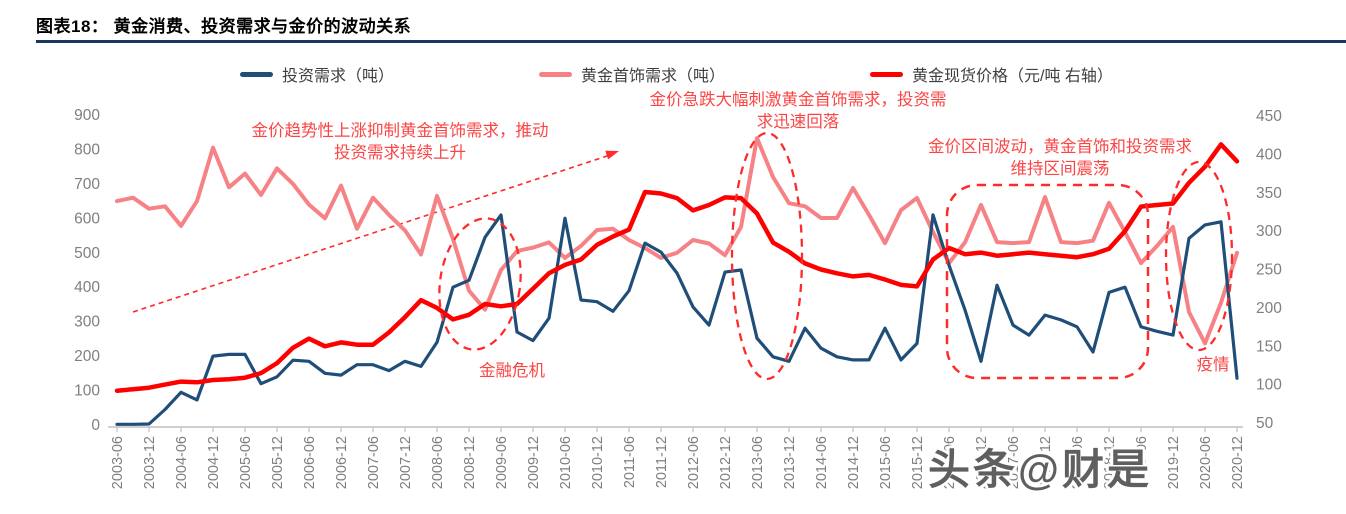  Describe the element at coordinates (87, 115) in the screenshot. I see `left-axis-label: 900` at that location.